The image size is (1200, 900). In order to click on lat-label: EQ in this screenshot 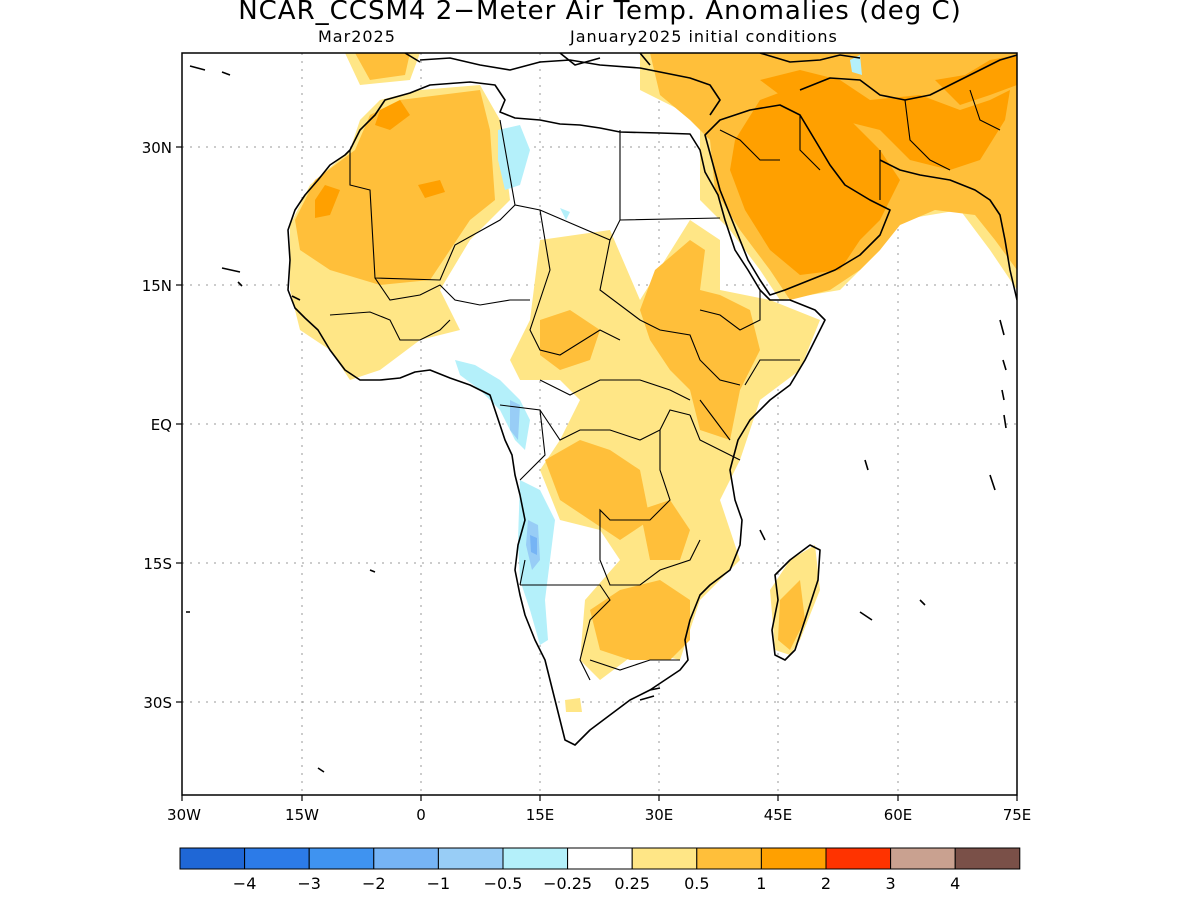, I will do `click(161, 425)`.